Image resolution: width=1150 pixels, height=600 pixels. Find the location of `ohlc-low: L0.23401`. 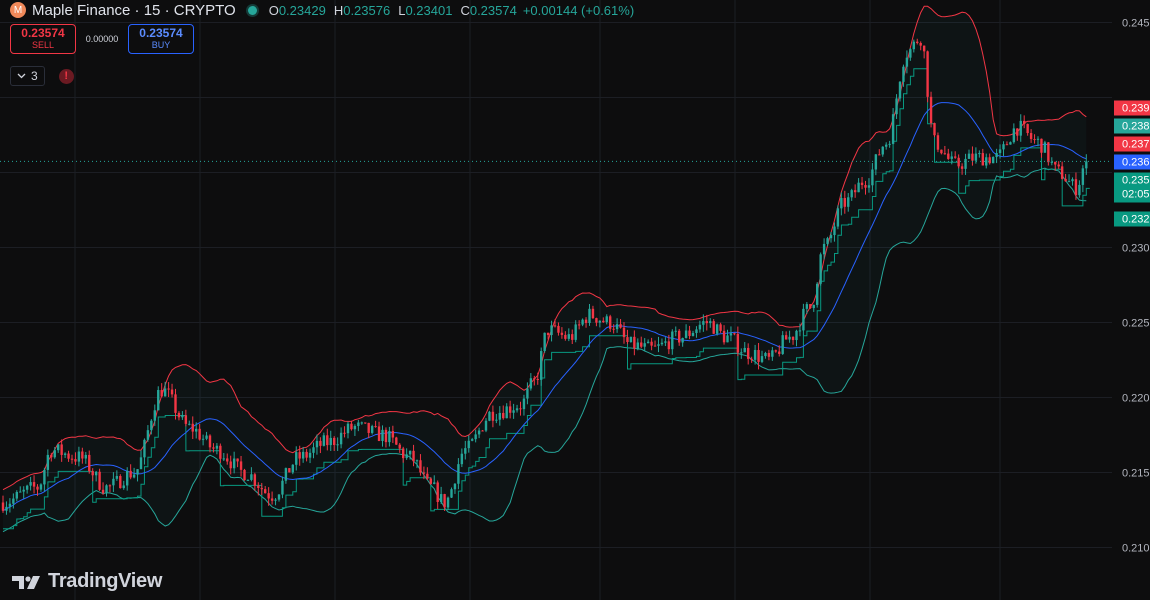

ohlc-low: L0.23401 is located at coordinates (425, 10).